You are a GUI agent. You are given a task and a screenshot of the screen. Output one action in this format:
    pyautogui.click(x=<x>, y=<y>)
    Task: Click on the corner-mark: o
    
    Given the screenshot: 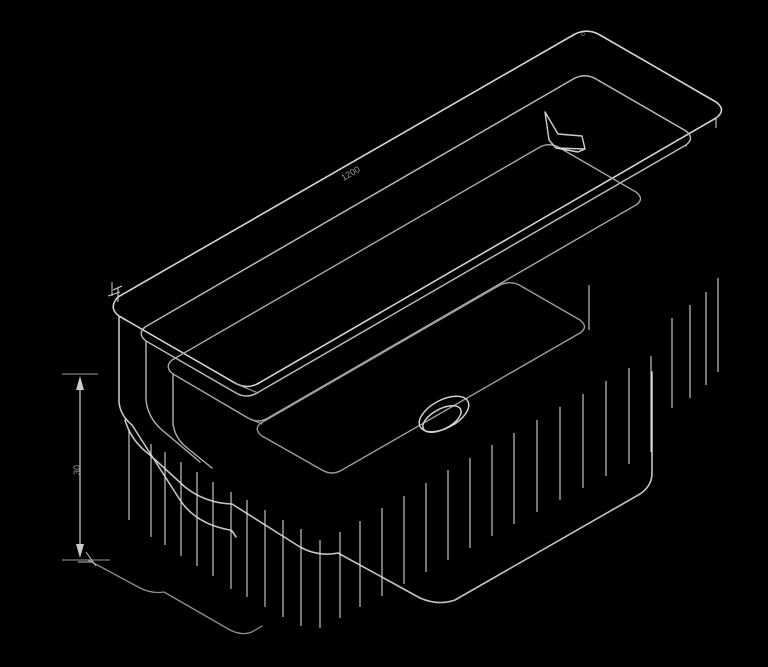 What is the action you would take?
    pyautogui.click(x=583, y=34)
    